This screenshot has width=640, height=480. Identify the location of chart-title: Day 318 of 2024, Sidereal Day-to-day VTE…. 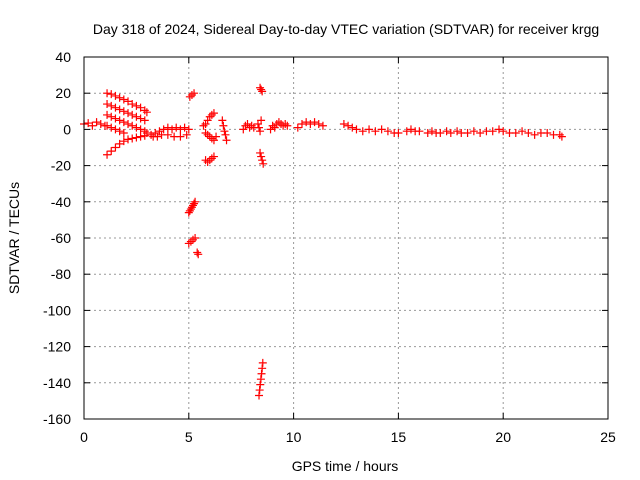
(346, 29).